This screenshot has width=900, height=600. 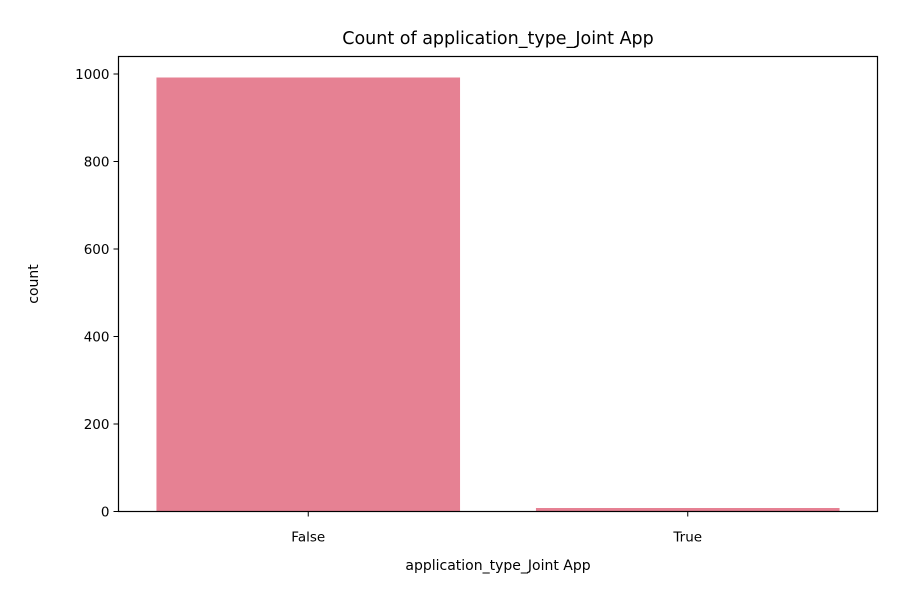 I want to click on y-tick-label: 600, so click(x=97, y=250).